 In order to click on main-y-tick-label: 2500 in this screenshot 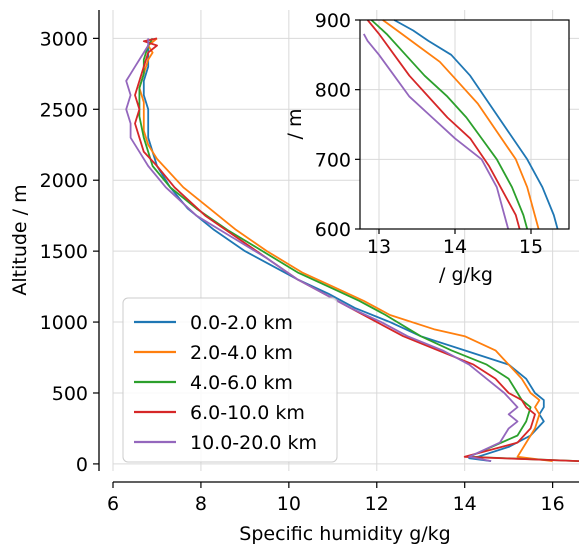, I will do `click(64, 110)`.